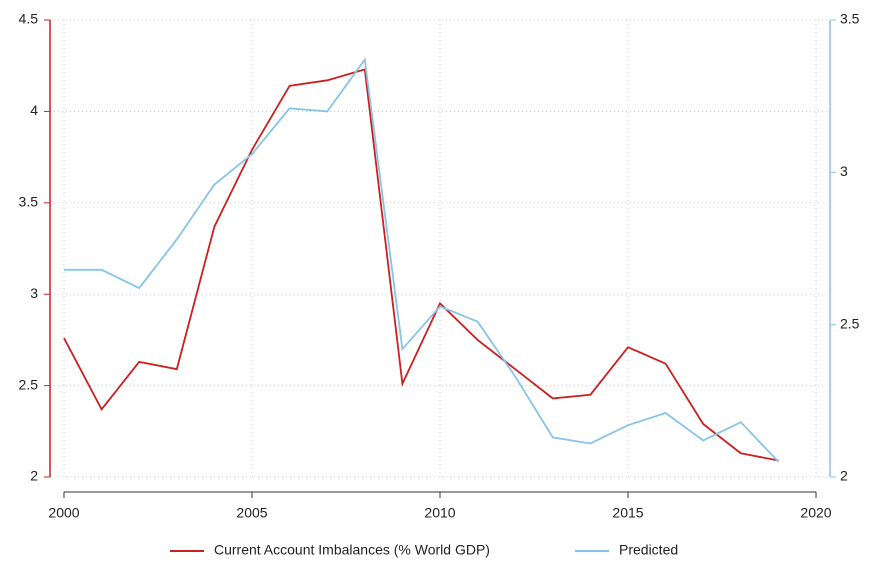 The image size is (870, 563). I want to click on x-tick-label: 2010, so click(439, 513).